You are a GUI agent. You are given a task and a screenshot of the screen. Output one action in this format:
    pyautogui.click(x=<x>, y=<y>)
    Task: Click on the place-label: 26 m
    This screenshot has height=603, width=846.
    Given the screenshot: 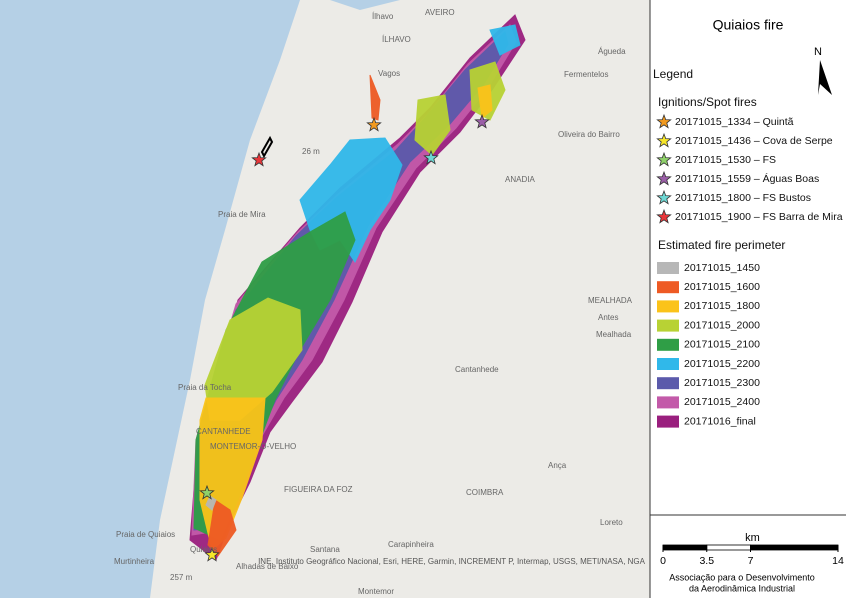 What is the action you would take?
    pyautogui.click(x=311, y=151)
    